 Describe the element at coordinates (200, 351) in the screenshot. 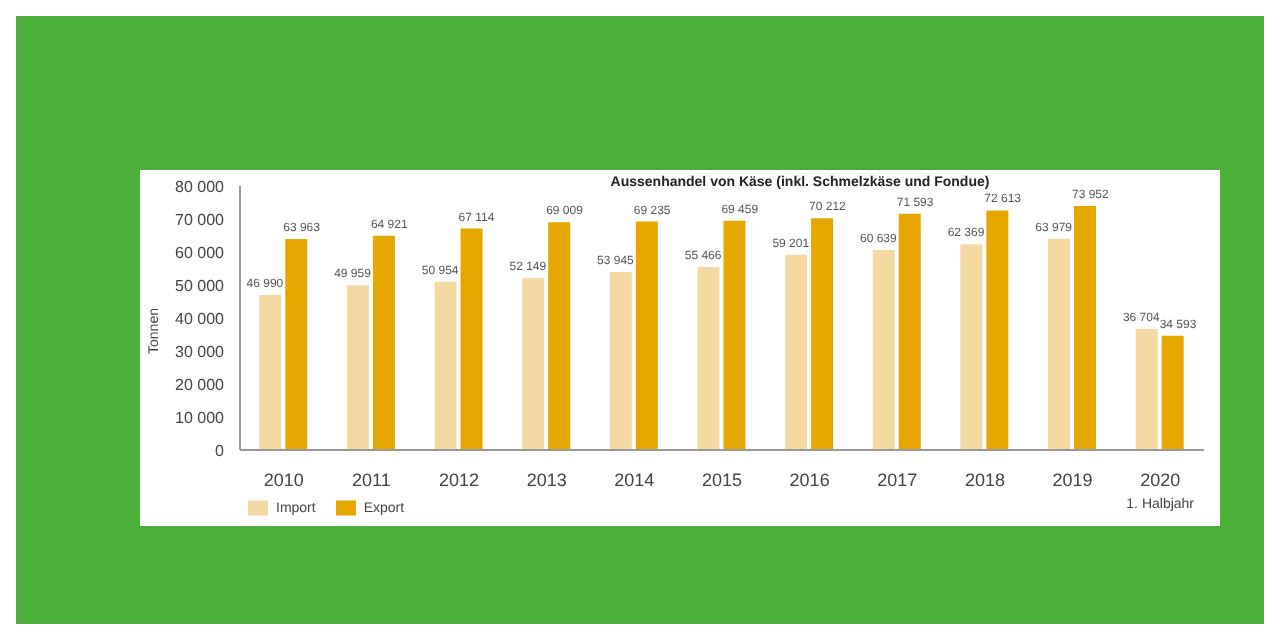

I see `y-tick-label: 30 000` at that location.